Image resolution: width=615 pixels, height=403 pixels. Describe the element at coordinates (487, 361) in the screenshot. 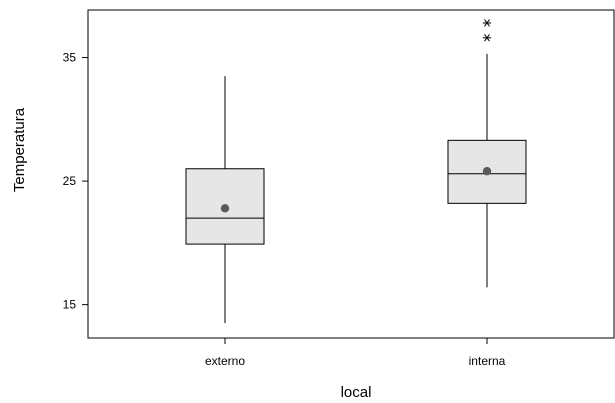

I see `x-tick-label: interna` at that location.